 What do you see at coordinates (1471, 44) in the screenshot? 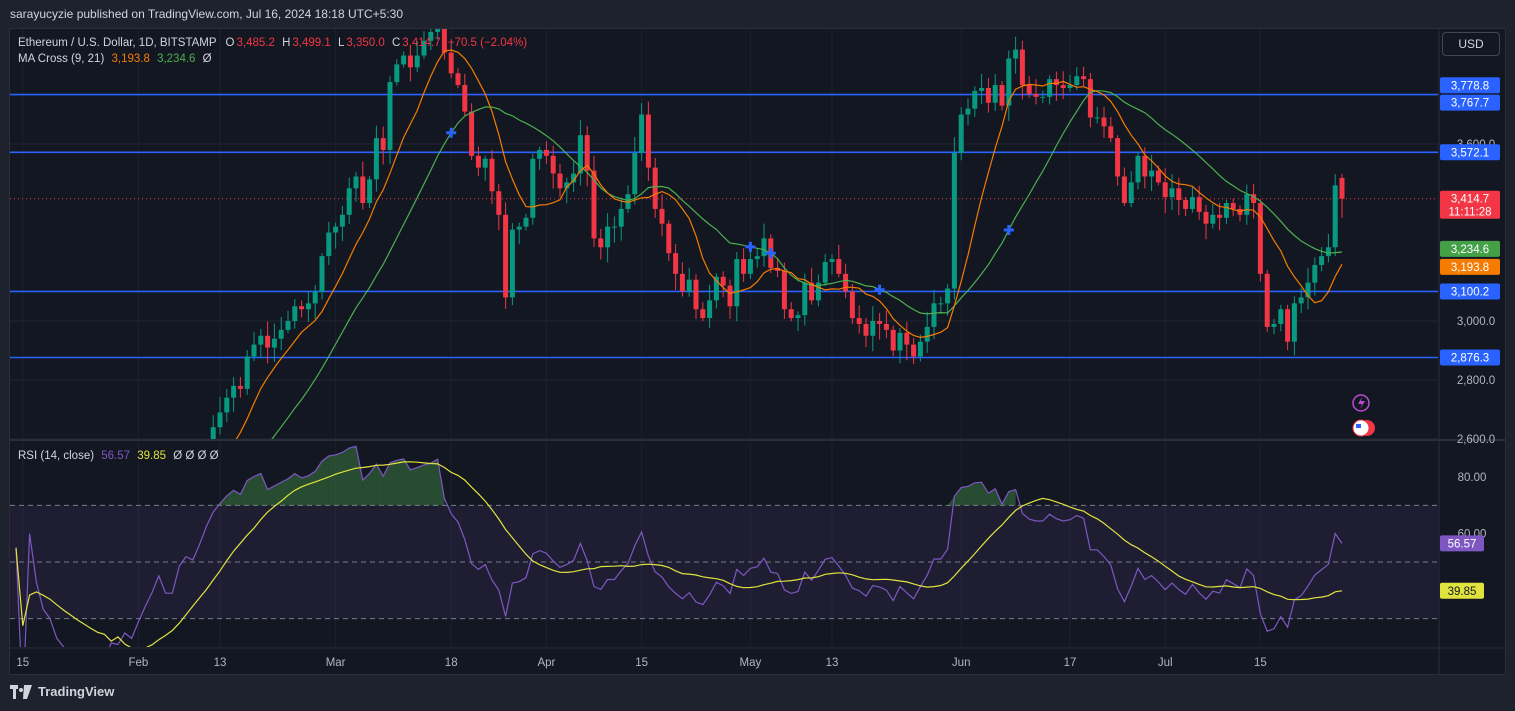
I see `currency-button: USD` at bounding box center [1471, 44].